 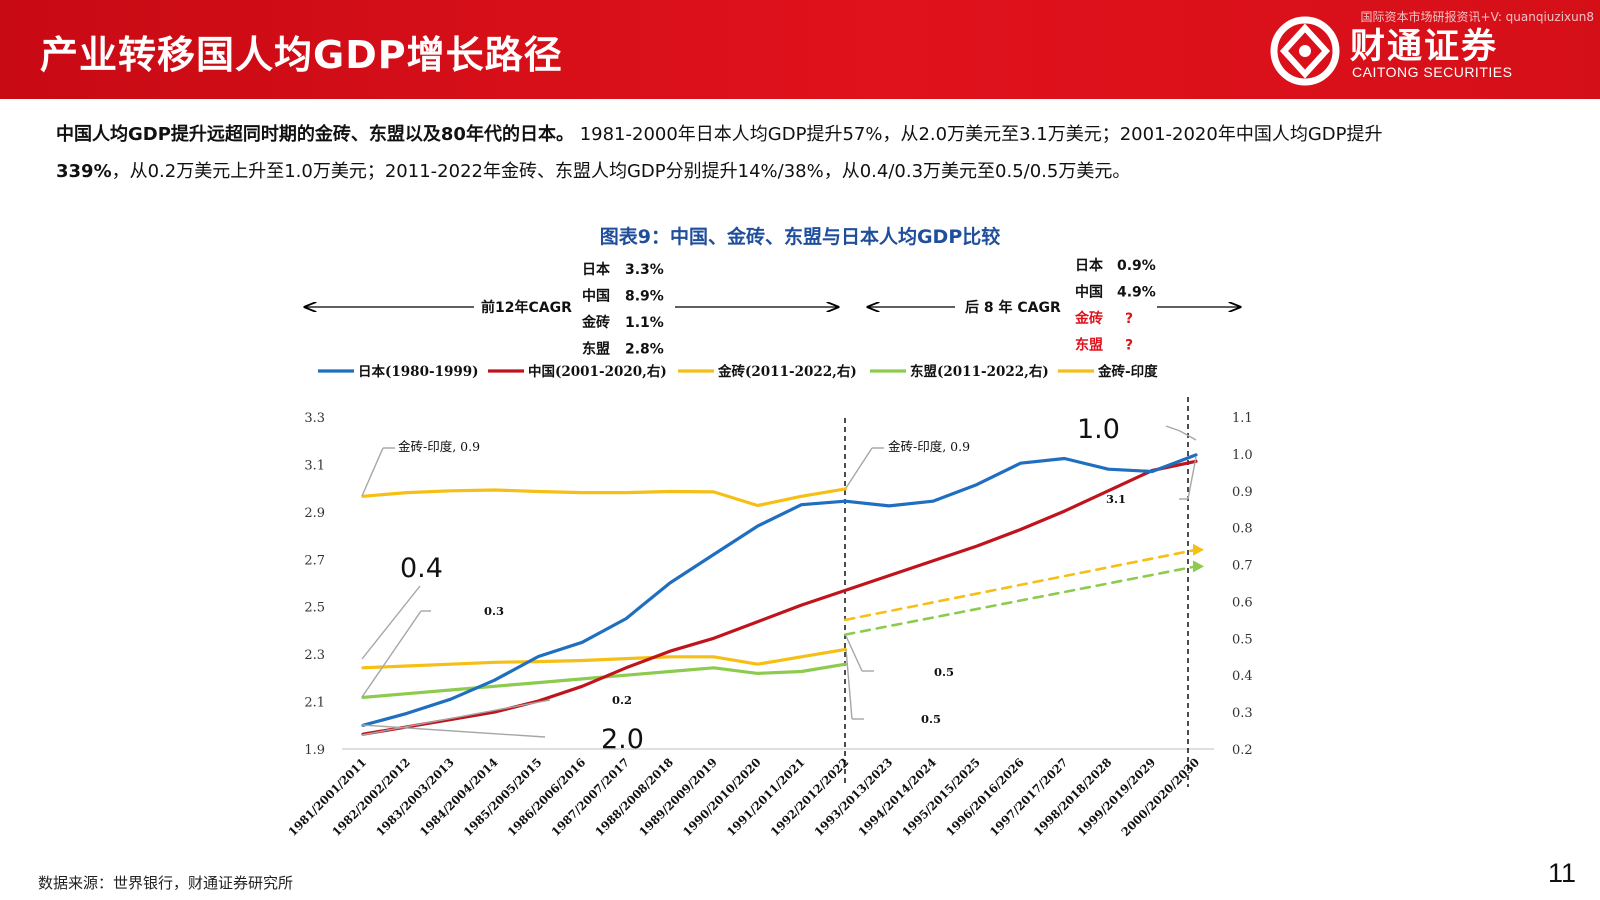 What do you see at coordinates (941, 797) in the screenshot?
I see `x-axis-category-label: 1995/2015/2025` at bounding box center [941, 797].